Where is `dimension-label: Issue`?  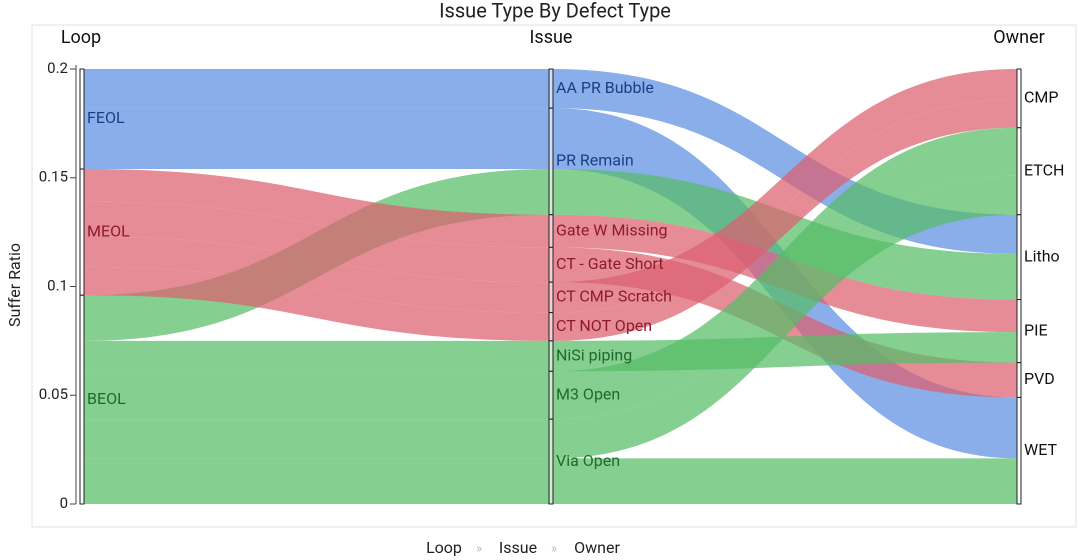
dimension-label: Issue is located at coordinates (551, 37).